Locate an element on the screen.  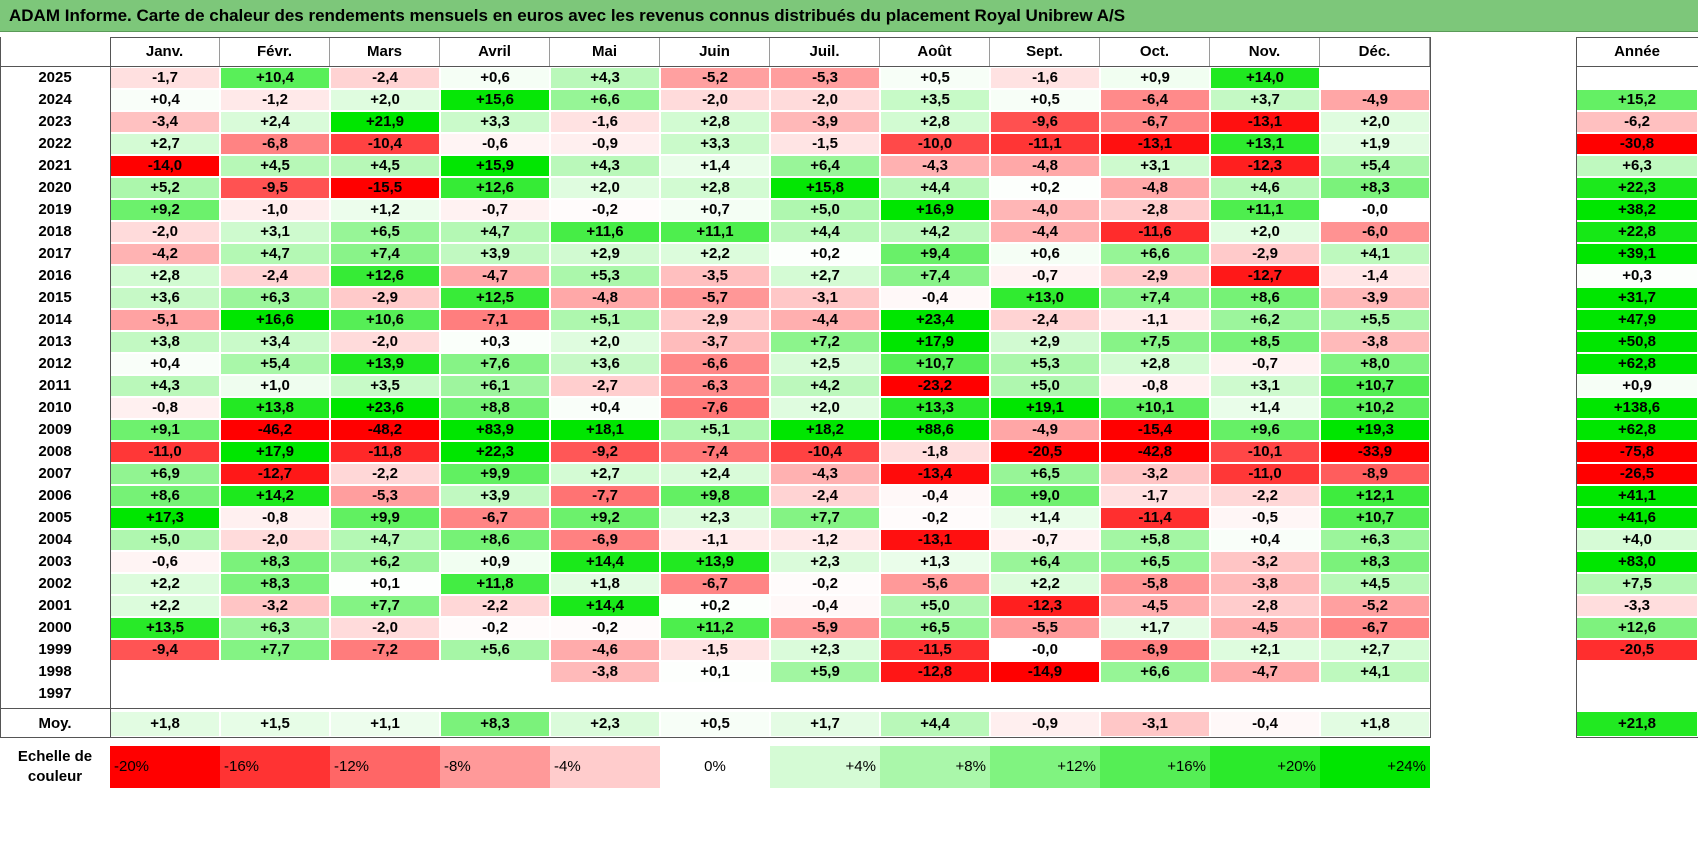
heatmap-cell: -7,1 is located at coordinates (495, 320).